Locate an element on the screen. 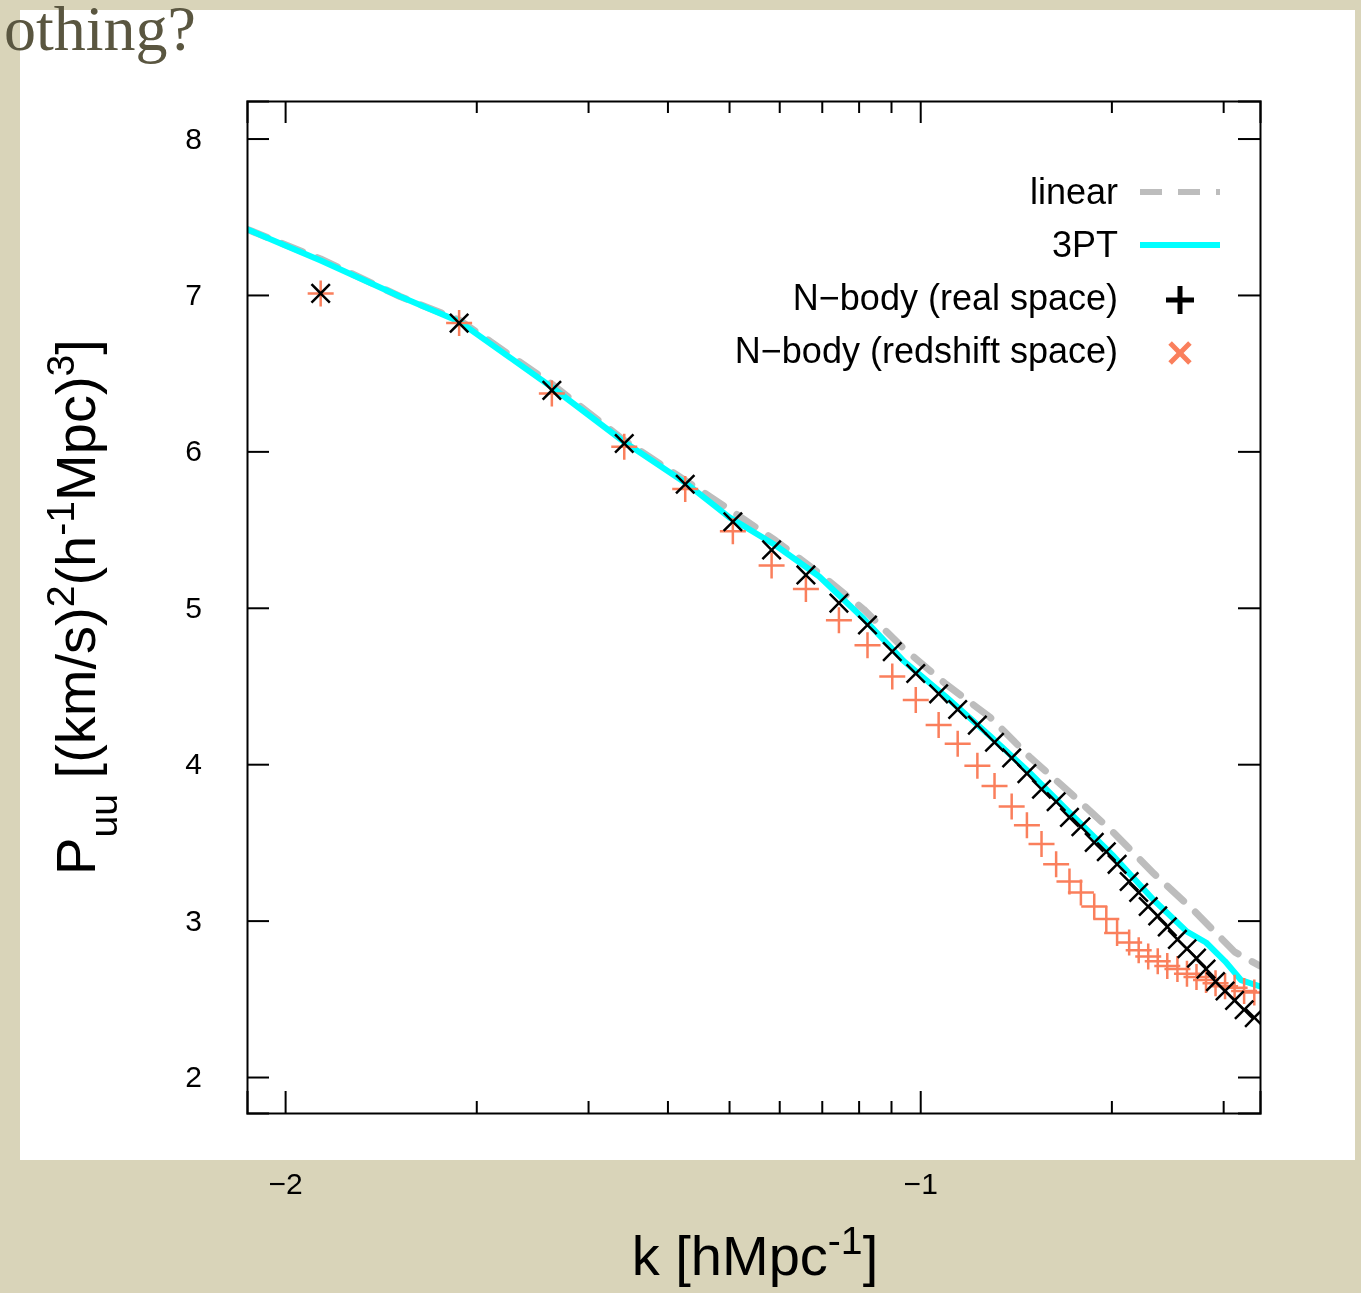 The height and width of the screenshot is (1293, 1361). legend-label: N−body (real space) is located at coordinates (955, 297).